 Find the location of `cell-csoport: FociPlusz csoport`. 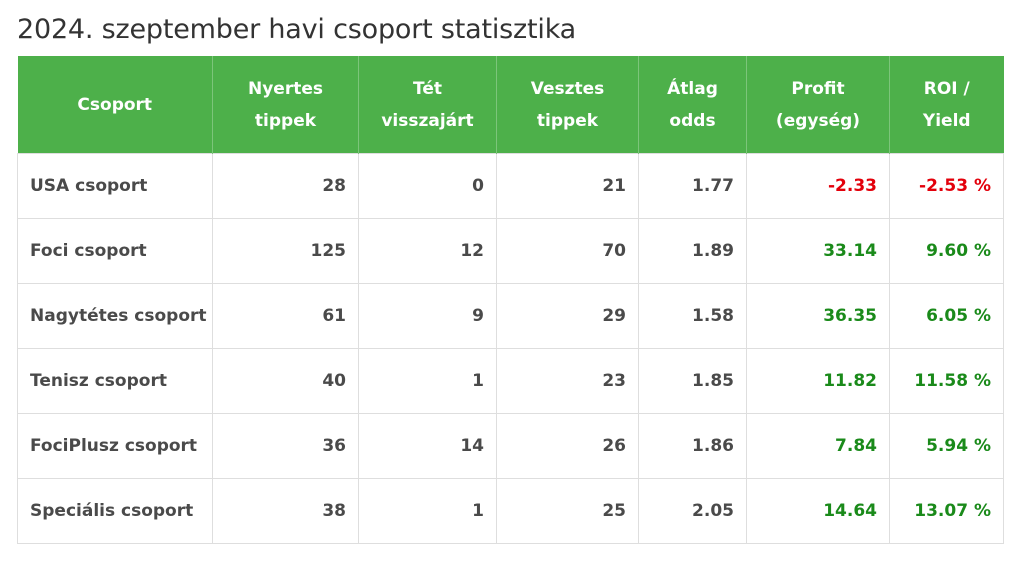

cell-csoport: FociPlusz csoport is located at coordinates (115, 446).